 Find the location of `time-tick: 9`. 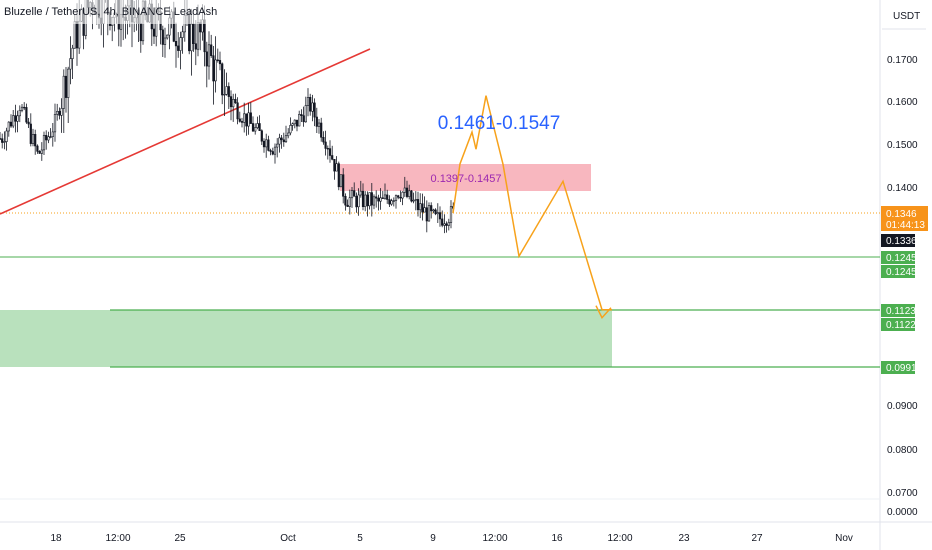

time-tick: 9 is located at coordinates (433, 538).